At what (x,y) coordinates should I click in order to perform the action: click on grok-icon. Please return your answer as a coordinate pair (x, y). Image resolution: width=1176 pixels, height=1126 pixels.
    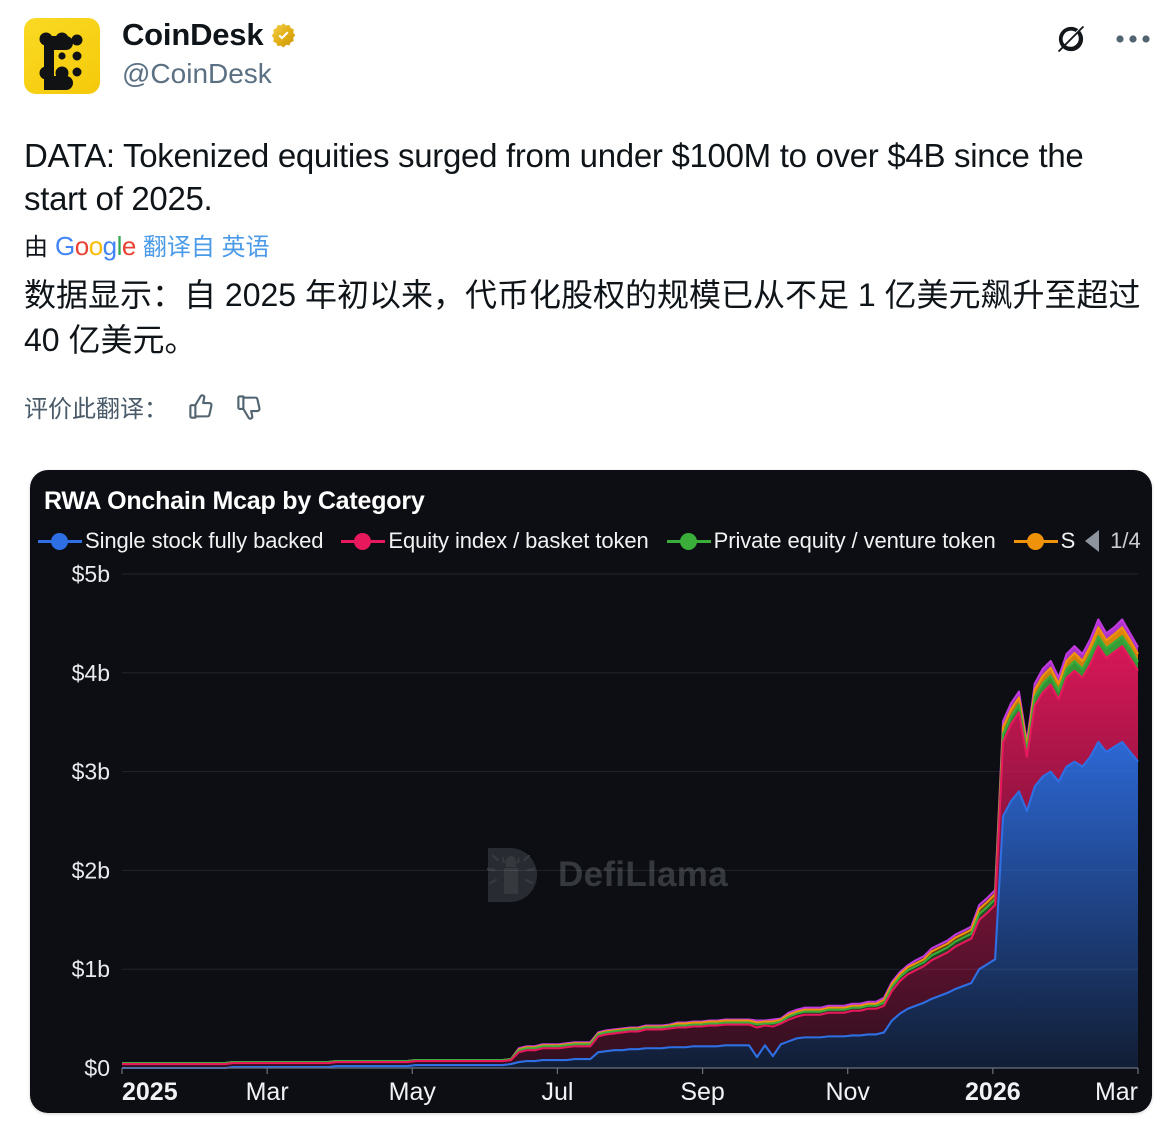
    Looking at the image, I should click on (1071, 39).